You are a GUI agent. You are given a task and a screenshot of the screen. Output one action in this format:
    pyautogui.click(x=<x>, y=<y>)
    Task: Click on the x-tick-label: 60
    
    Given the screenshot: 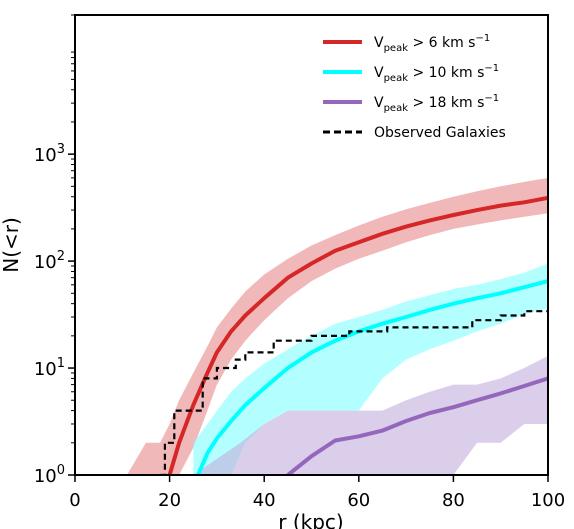 What is the action you would take?
    pyautogui.click(x=358, y=500)
    